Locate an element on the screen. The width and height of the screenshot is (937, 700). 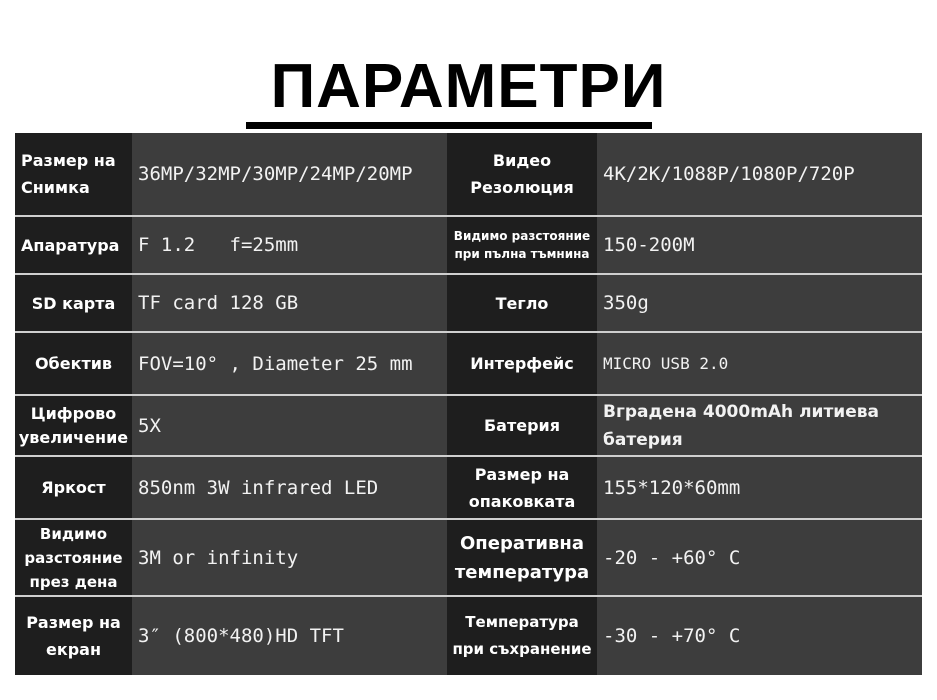
spec-value: 155*120*60mm is located at coordinates (759, 488).